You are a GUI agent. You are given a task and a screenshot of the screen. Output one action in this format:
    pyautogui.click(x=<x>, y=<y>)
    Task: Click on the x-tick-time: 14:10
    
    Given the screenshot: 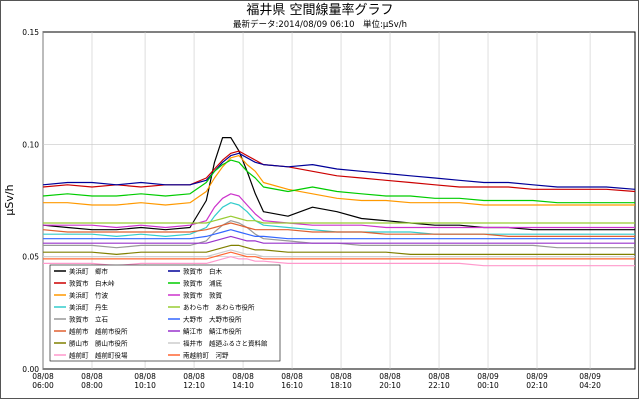 What is the action you would take?
    pyautogui.click(x=243, y=385)
    